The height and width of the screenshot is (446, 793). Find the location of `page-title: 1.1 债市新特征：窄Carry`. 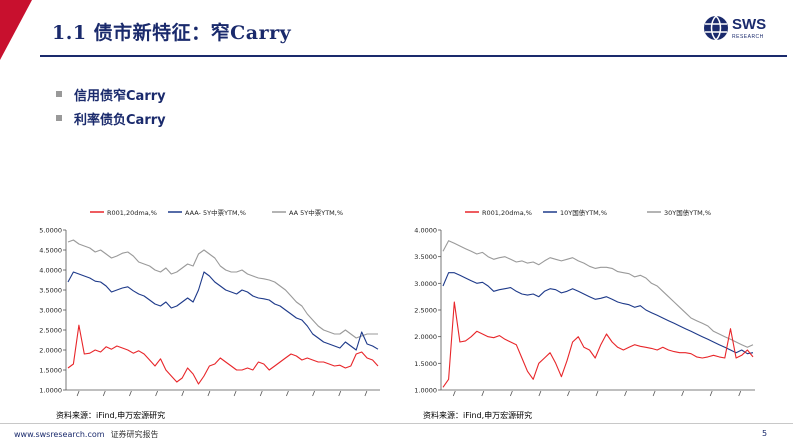

page-title: 1.1 债市新特征：窄Carry is located at coordinates (172, 33).